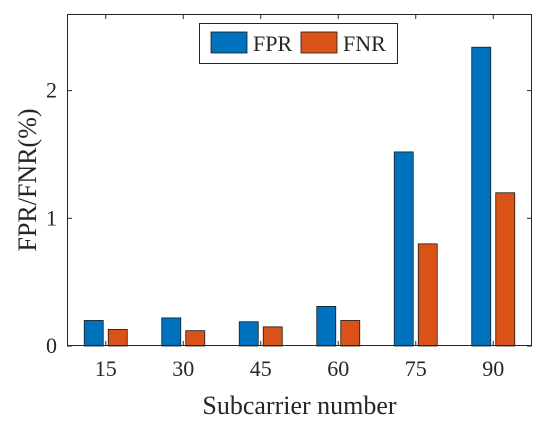 This screenshot has height=423, width=550. I want to click on legend-label-fpr: FPR, so click(272, 43).